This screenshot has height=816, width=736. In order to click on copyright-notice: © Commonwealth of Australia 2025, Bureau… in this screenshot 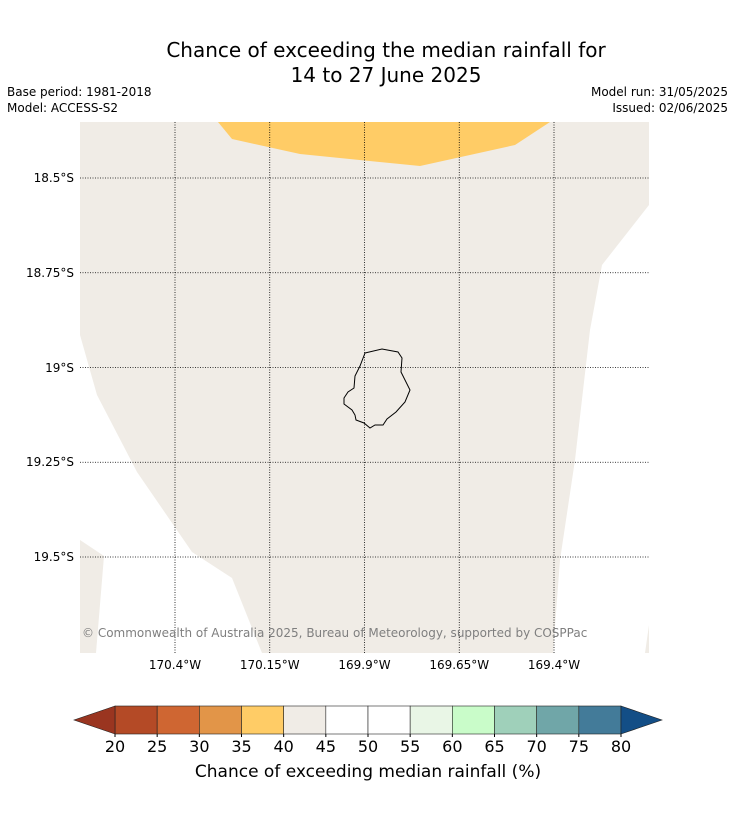, I will do `click(335, 633)`.